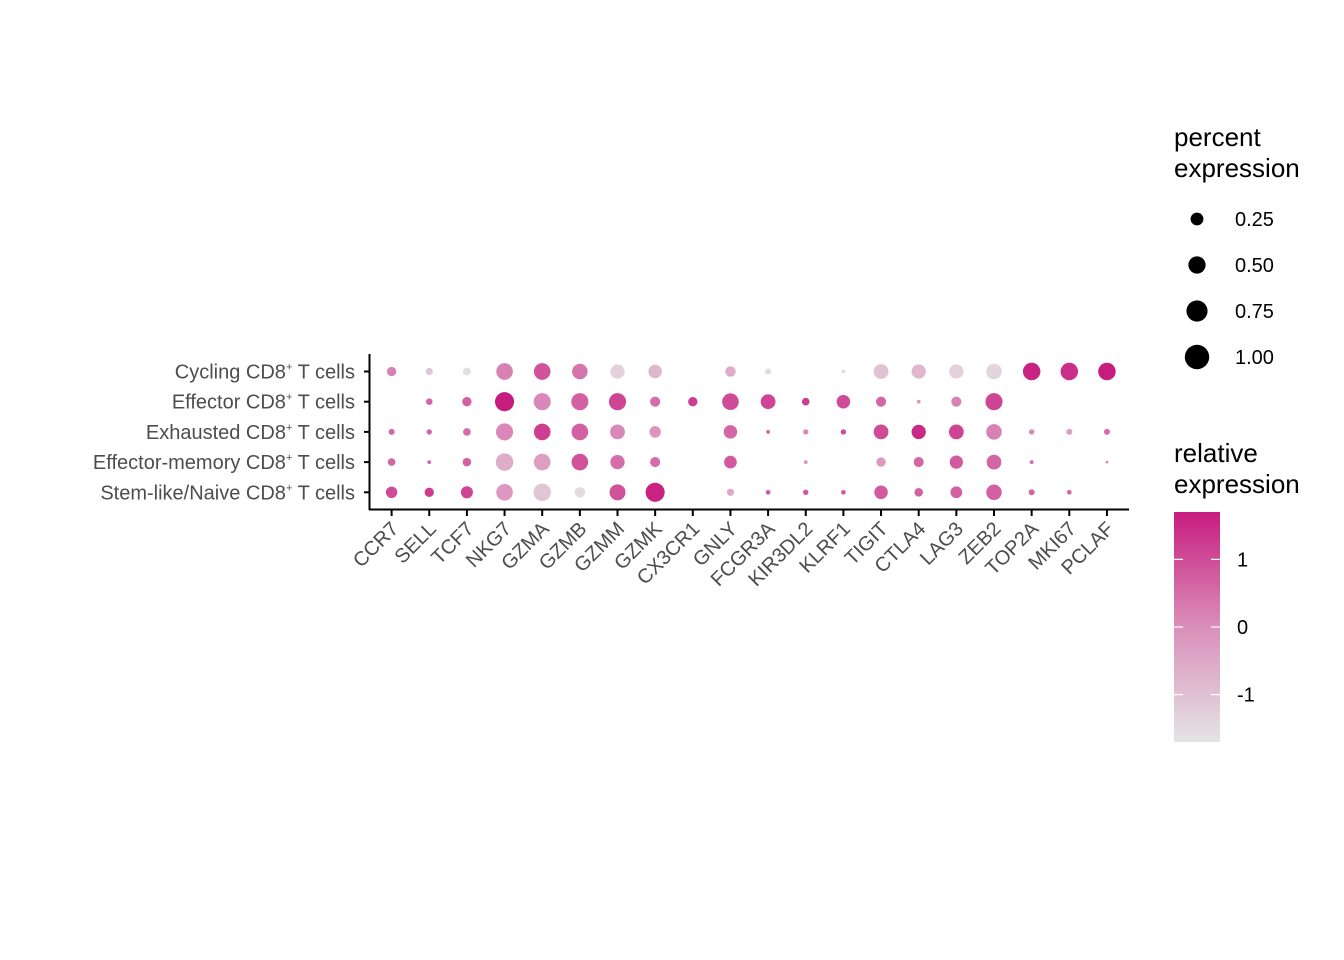  Describe the element at coordinates (994, 371) in the screenshot. I see `dot-zeb2-row0` at that location.